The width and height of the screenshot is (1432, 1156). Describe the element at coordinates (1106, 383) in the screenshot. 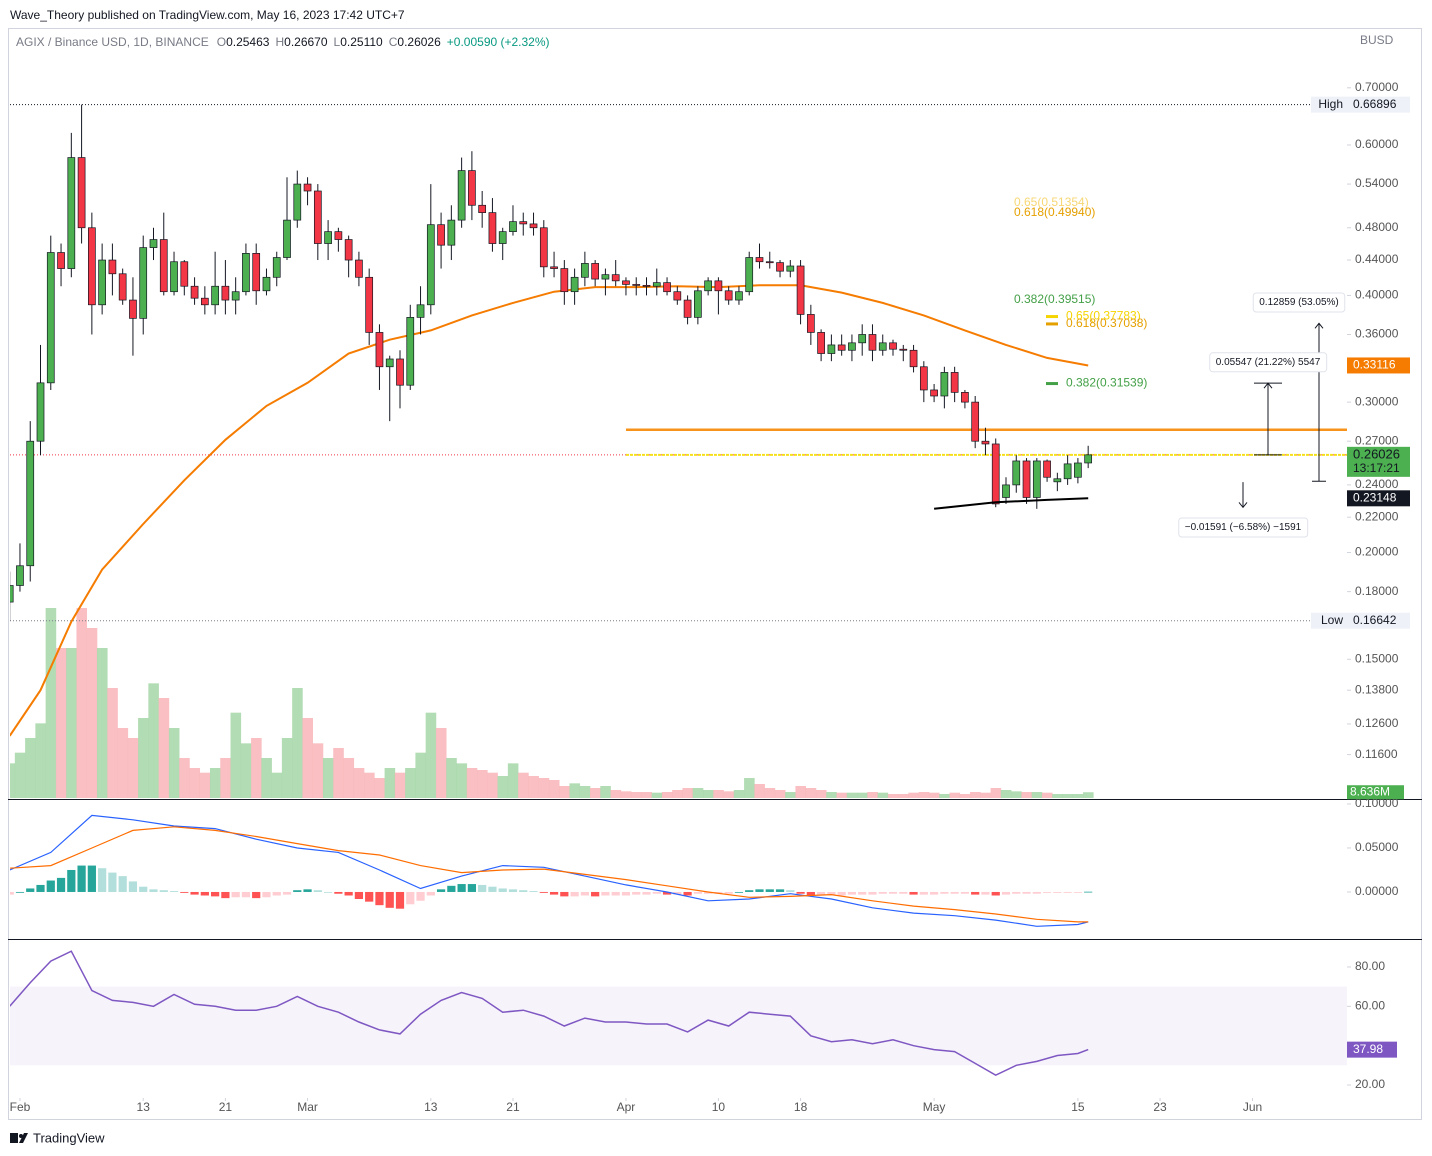

I see `fib-label: 0.382(0.31539)` at that location.